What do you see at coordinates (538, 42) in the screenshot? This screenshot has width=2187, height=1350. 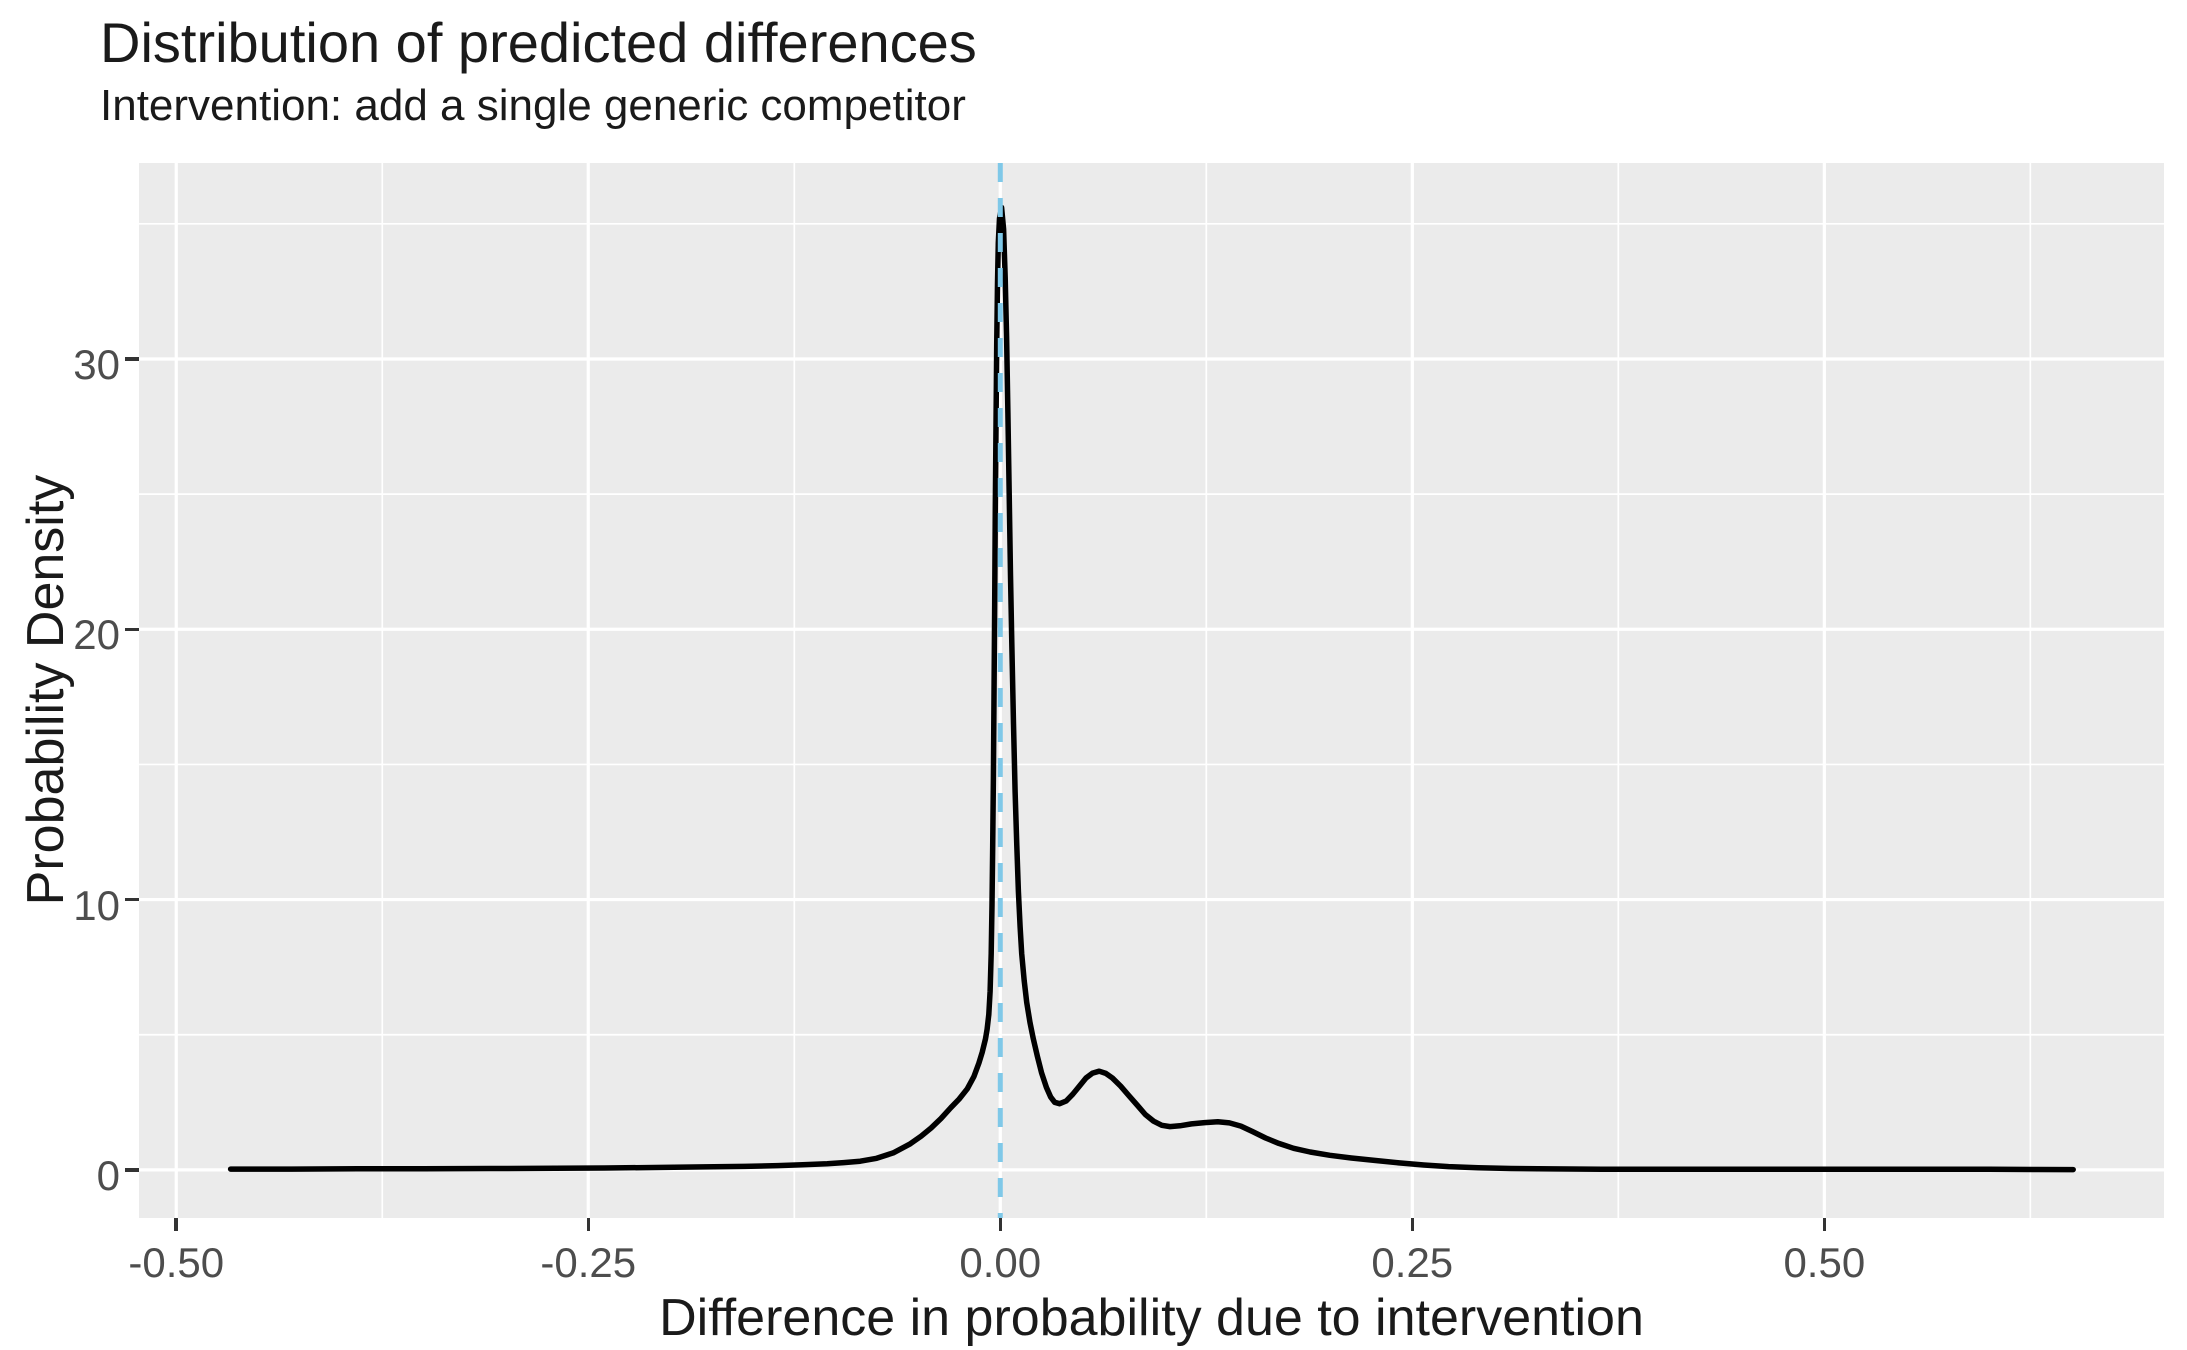 I see `plot-title: Distribution of predicted differences` at bounding box center [538, 42].